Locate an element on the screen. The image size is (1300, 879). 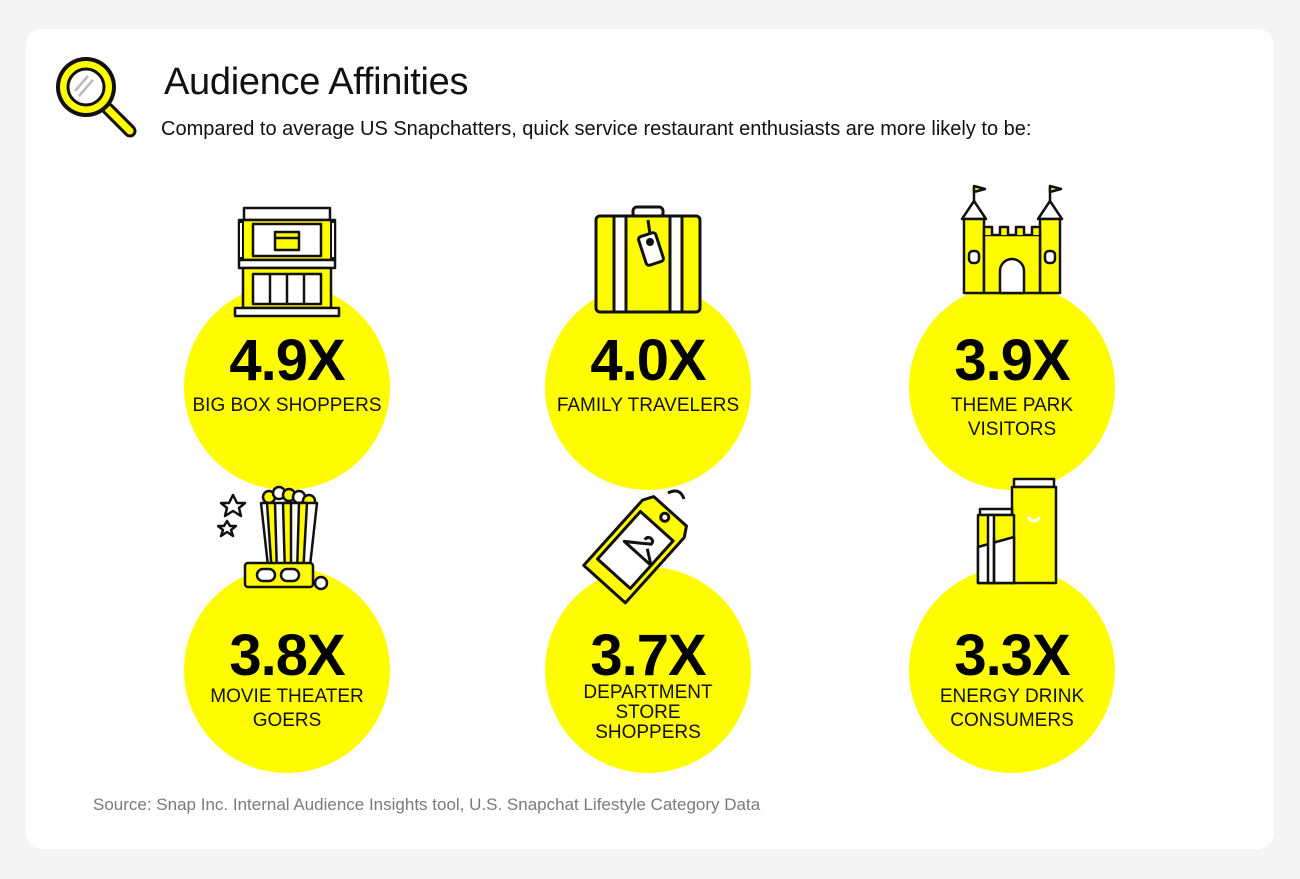
stat-label: MOVIE THEATER GOERS is located at coordinates (287, 708).